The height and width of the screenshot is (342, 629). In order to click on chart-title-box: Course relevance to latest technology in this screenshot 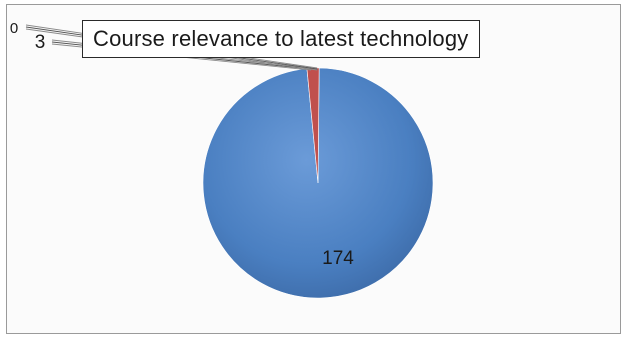, I will do `click(281, 39)`.